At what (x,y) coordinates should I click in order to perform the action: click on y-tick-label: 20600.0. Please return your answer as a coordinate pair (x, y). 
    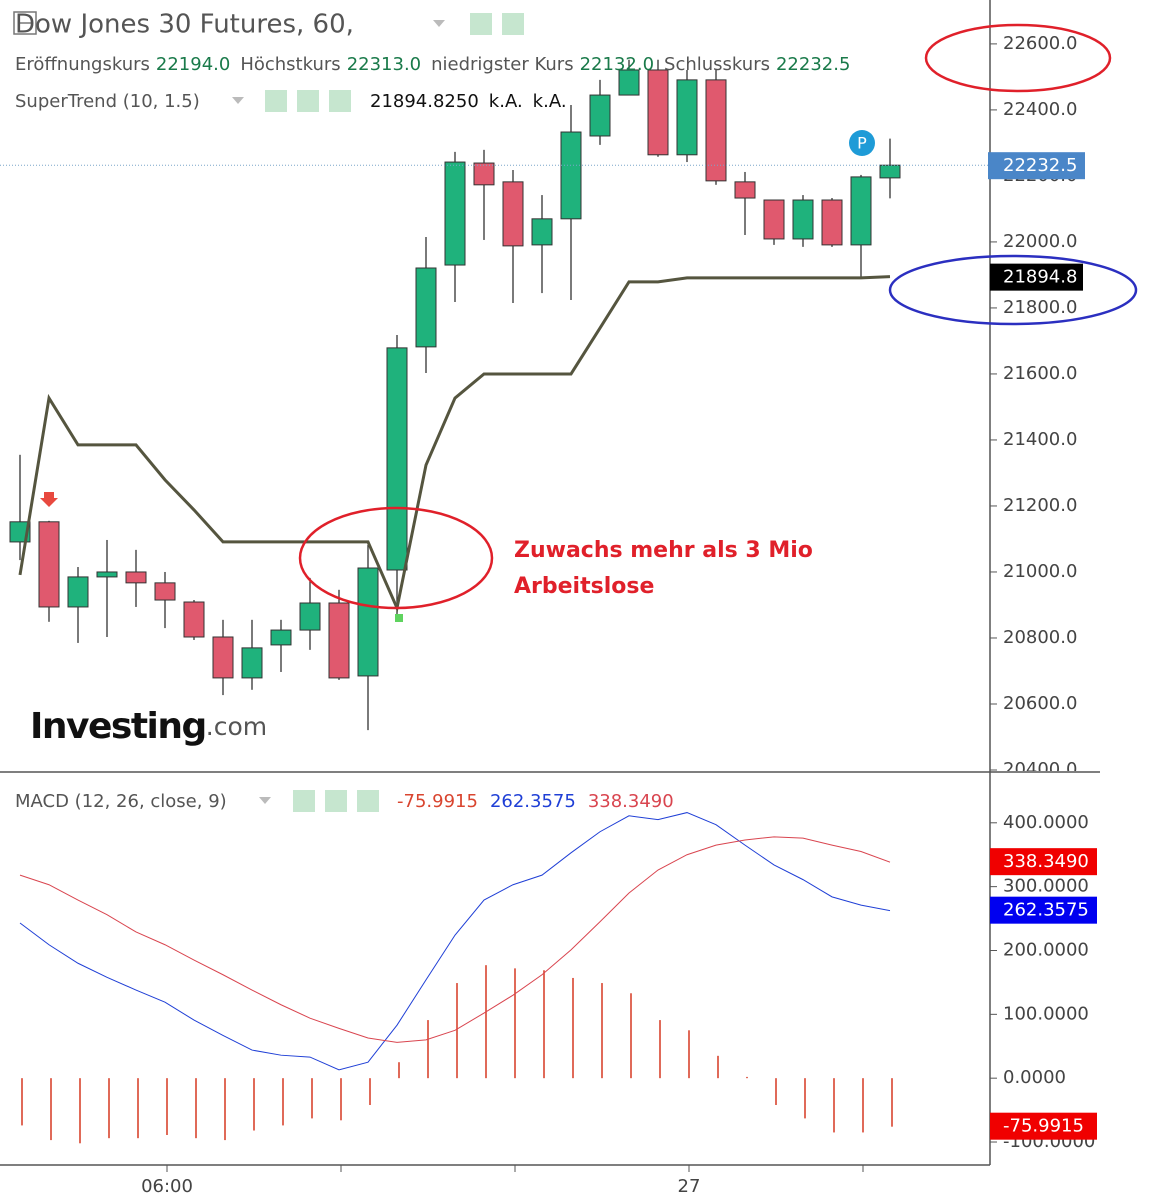
    Looking at the image, I should click on (1040, 703).